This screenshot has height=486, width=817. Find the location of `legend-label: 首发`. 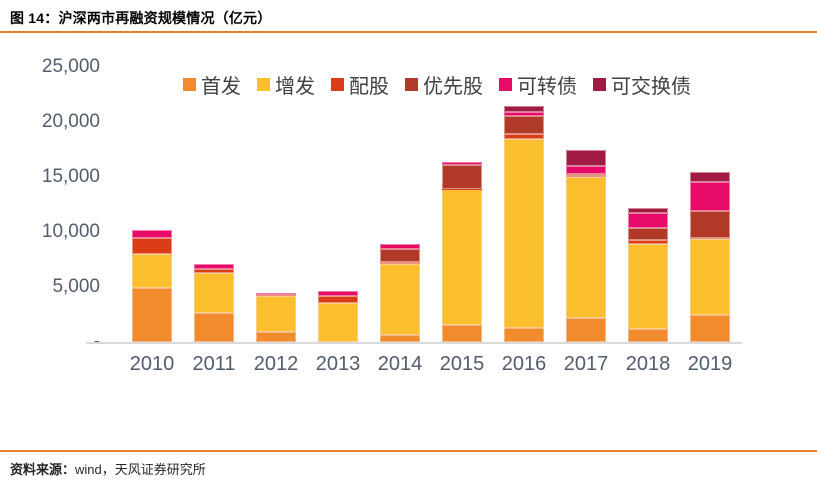

legend-label: 首发 is located at coordinates (221, 87).